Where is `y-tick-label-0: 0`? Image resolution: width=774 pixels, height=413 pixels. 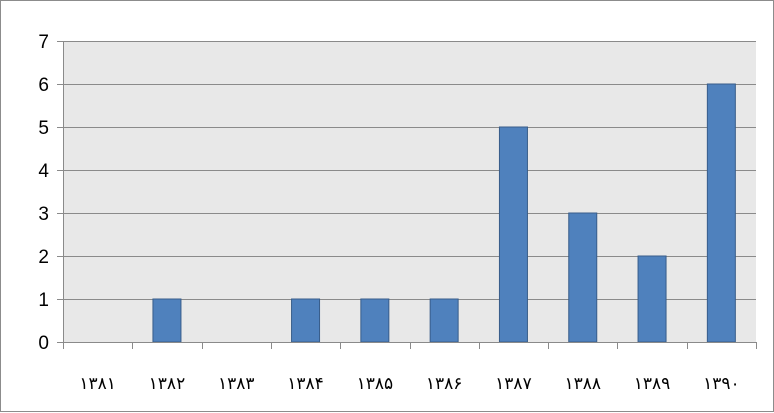 y-tick-label-0: 0 is located at coordinates (43, 343).